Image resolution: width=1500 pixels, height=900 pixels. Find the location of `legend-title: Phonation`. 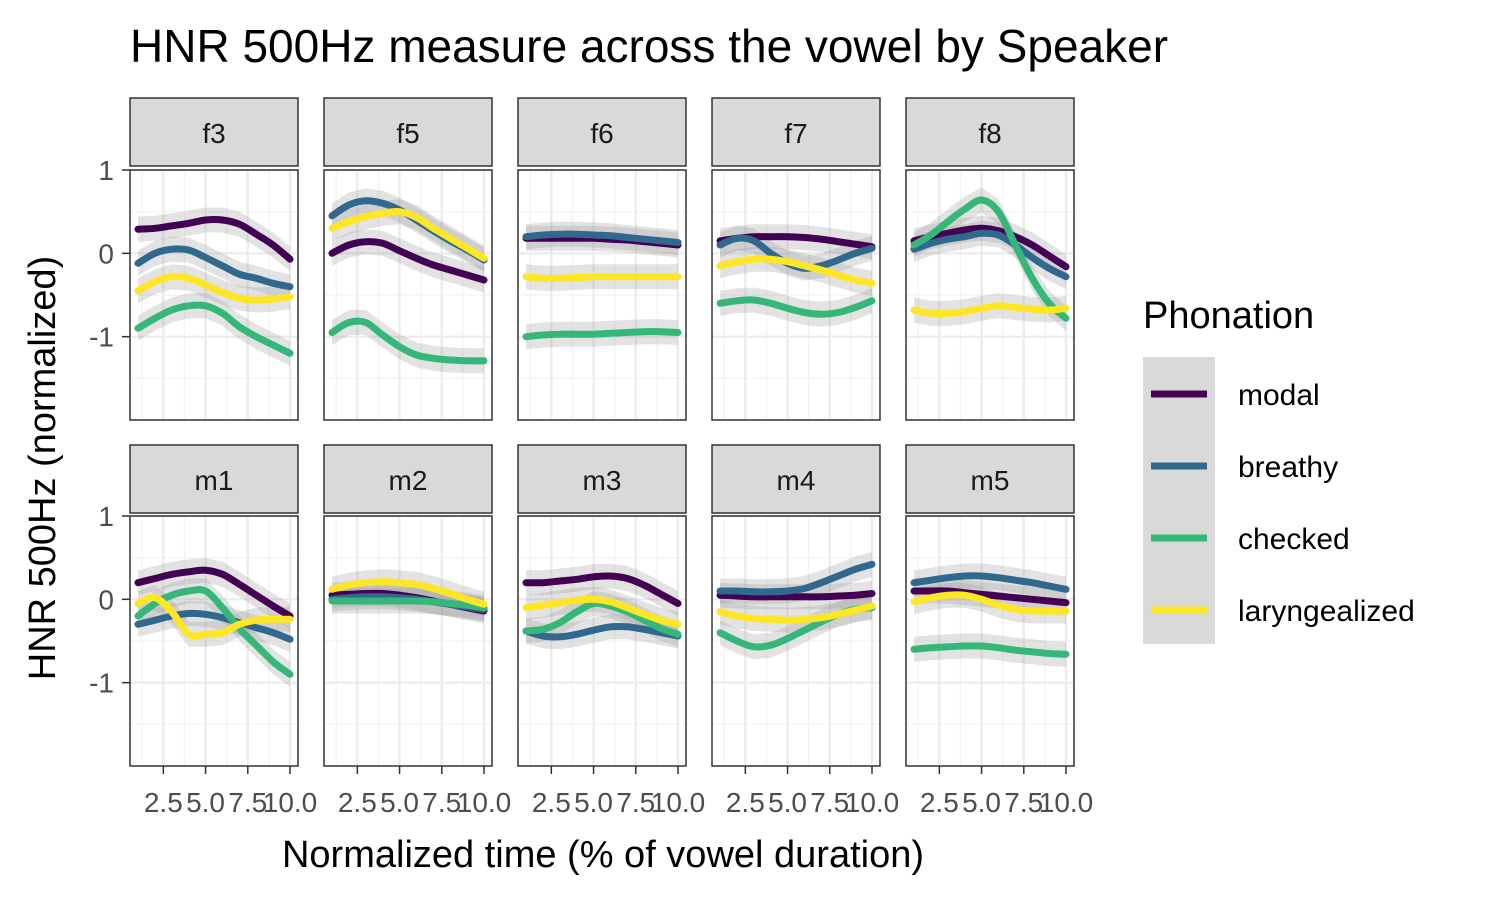

legend-title: Phonation is located at coordinates (1228, 316).